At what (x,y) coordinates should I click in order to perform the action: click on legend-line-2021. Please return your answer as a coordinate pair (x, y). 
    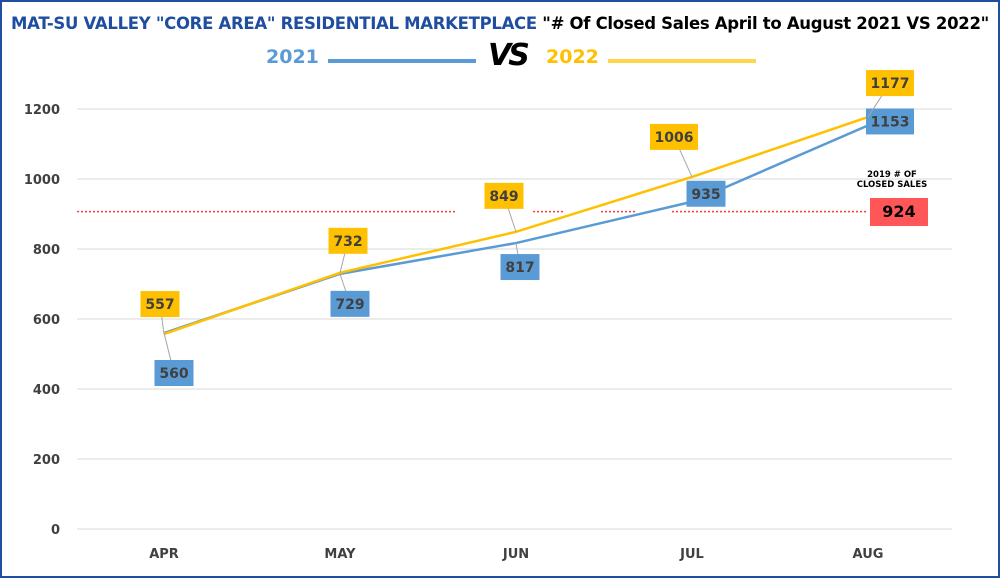
    Looking at the image, I should click on (402, 61).